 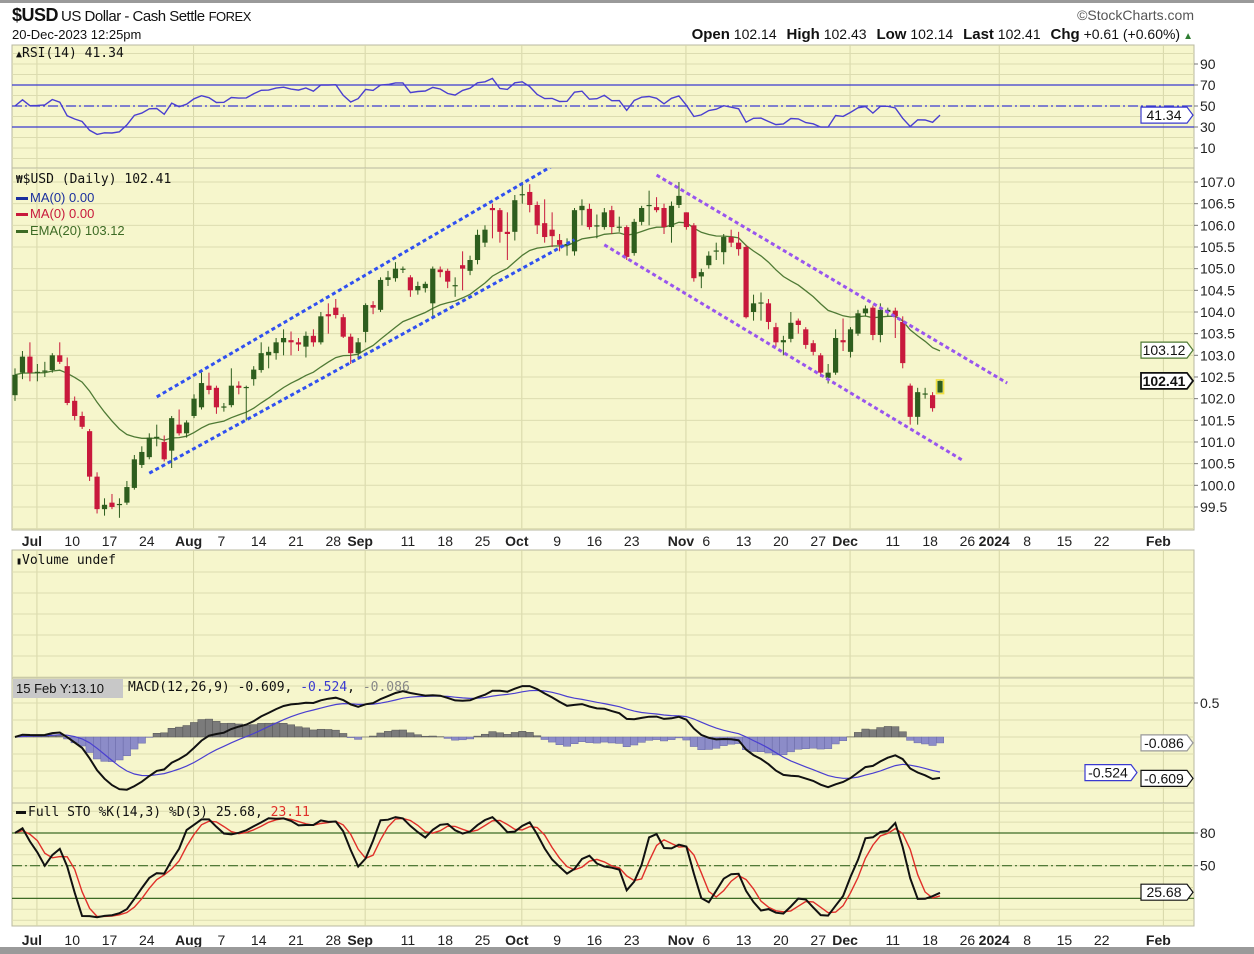 What do you see at coordinates (891, 34) in the screenshot?
I see `low-label: Low` at bounding box center [891, 34].